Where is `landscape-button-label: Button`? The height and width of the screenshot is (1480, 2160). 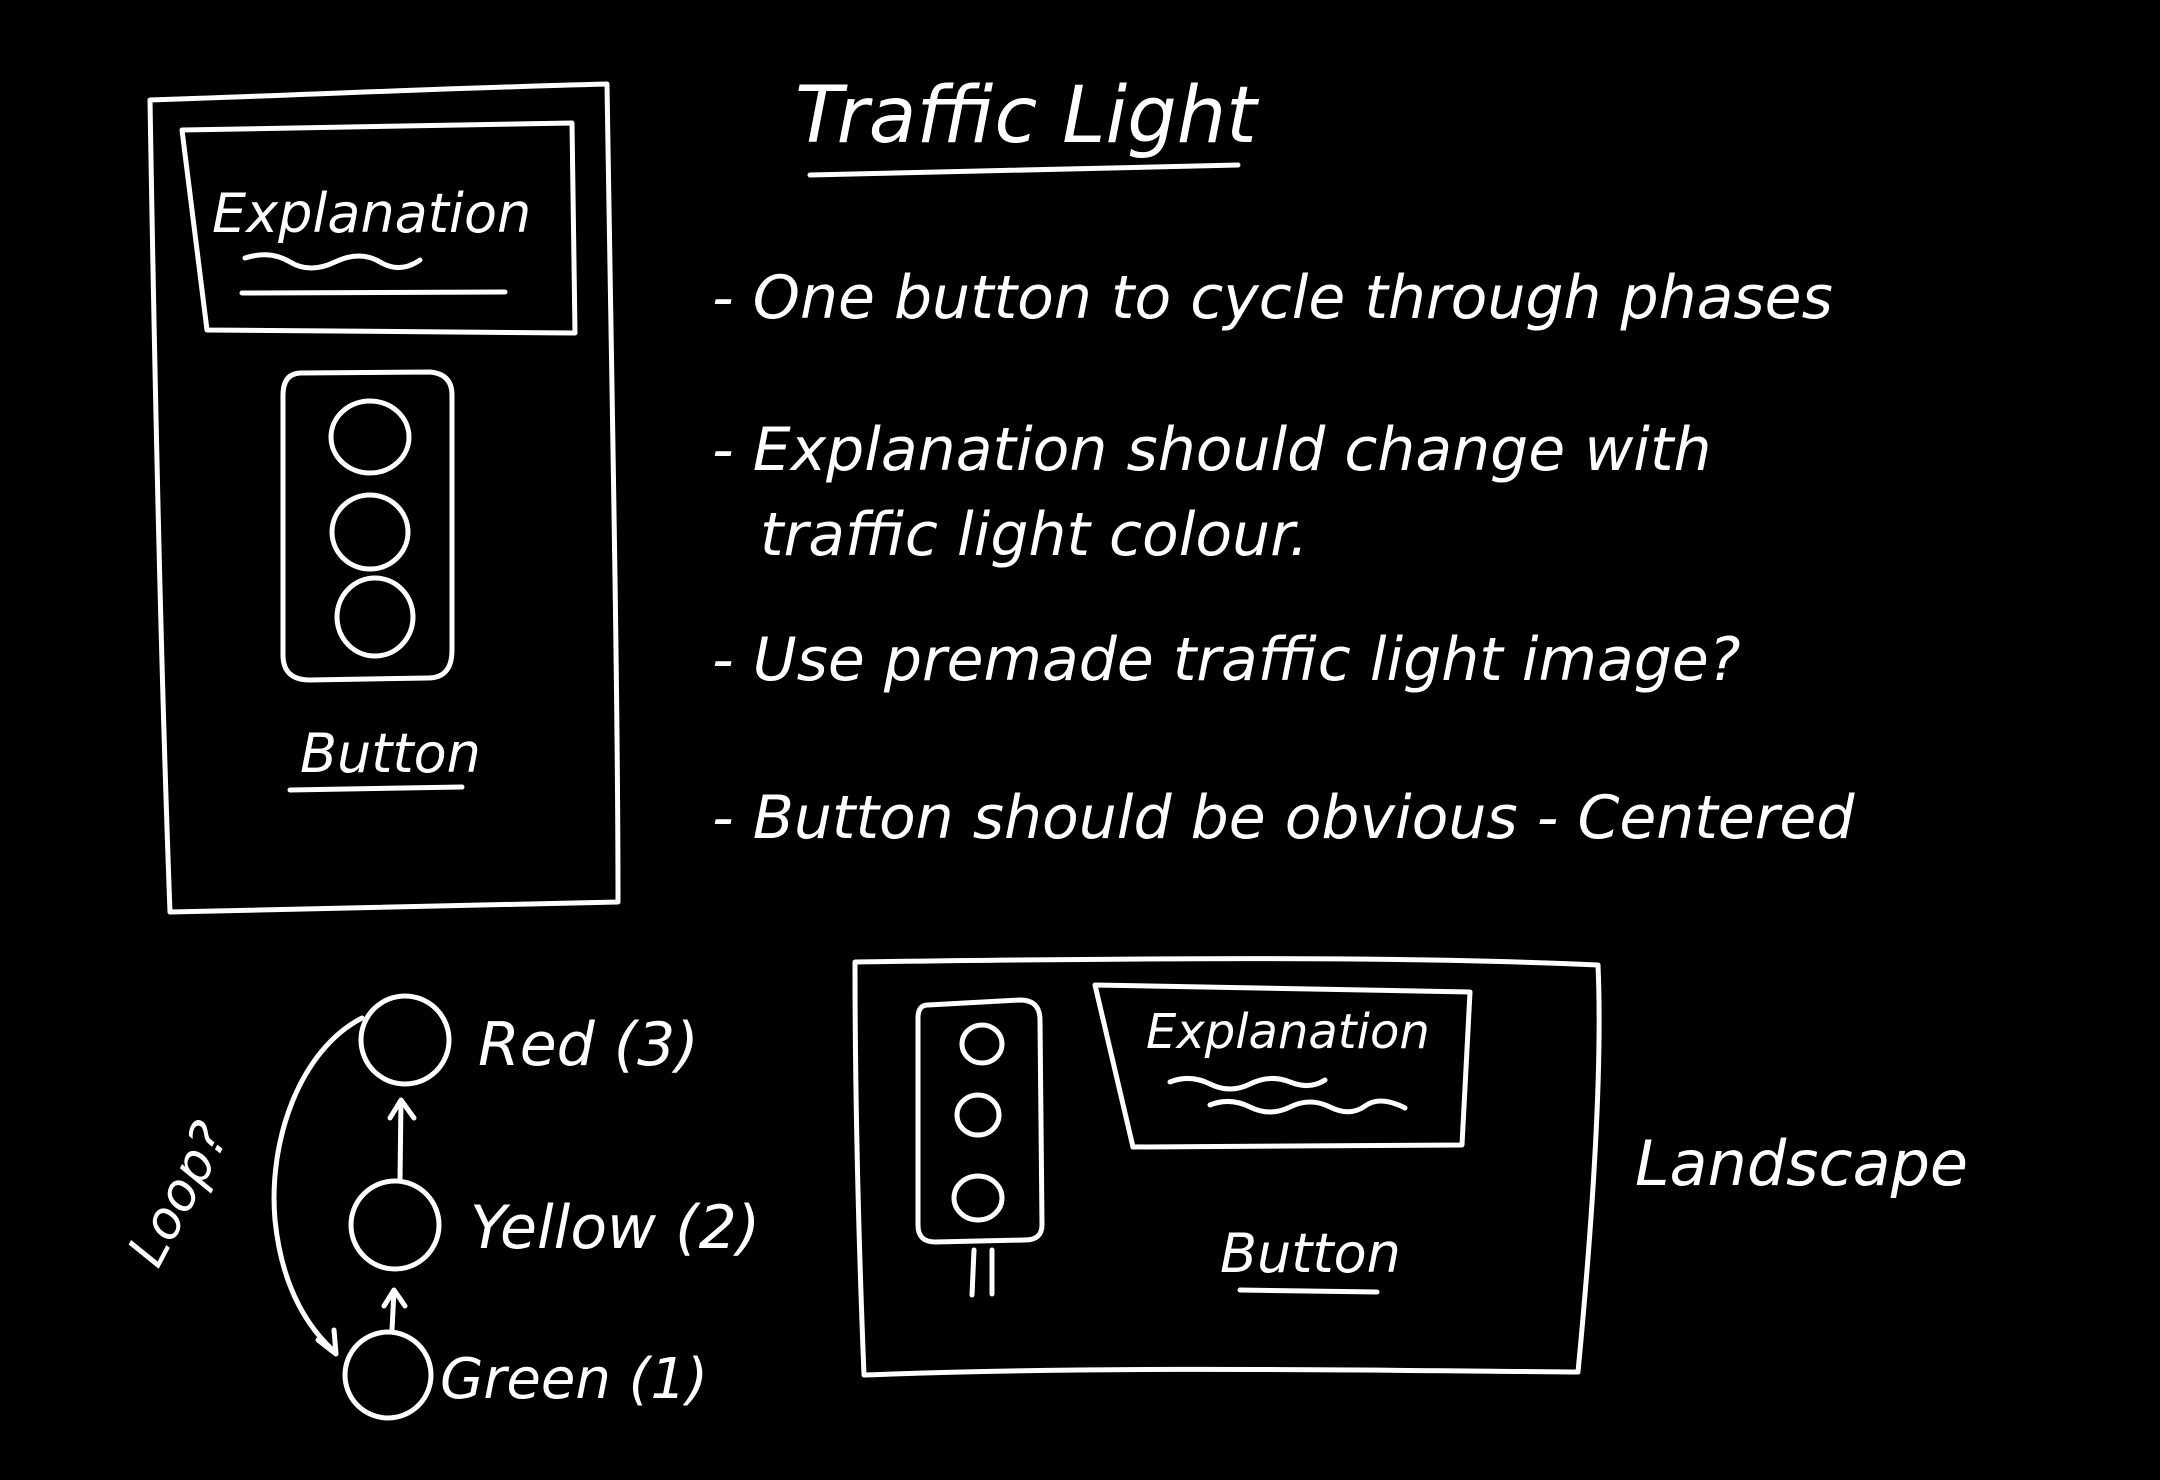
landscape-button-label: Button is located at coordinates (1310, 1253).